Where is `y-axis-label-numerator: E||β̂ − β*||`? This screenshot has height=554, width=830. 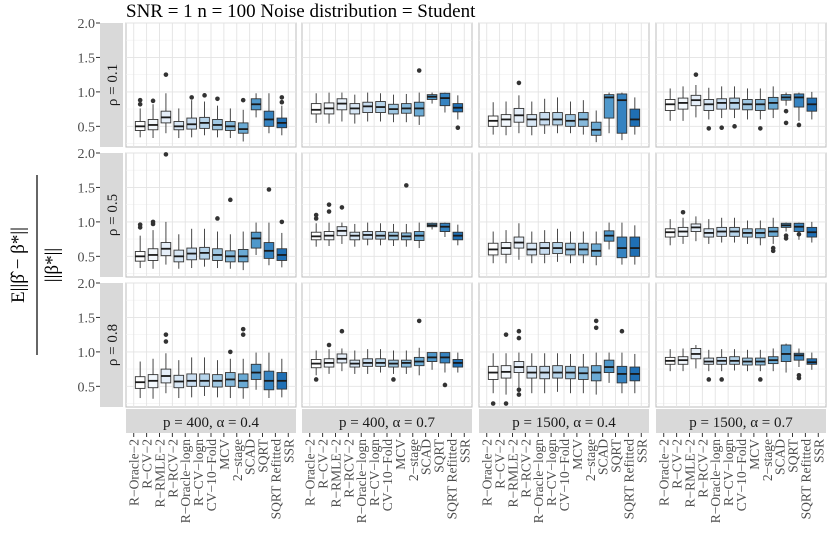 y-axis-label-numerator: E||β̂ − β*|| is located at coordinates (18, 265).